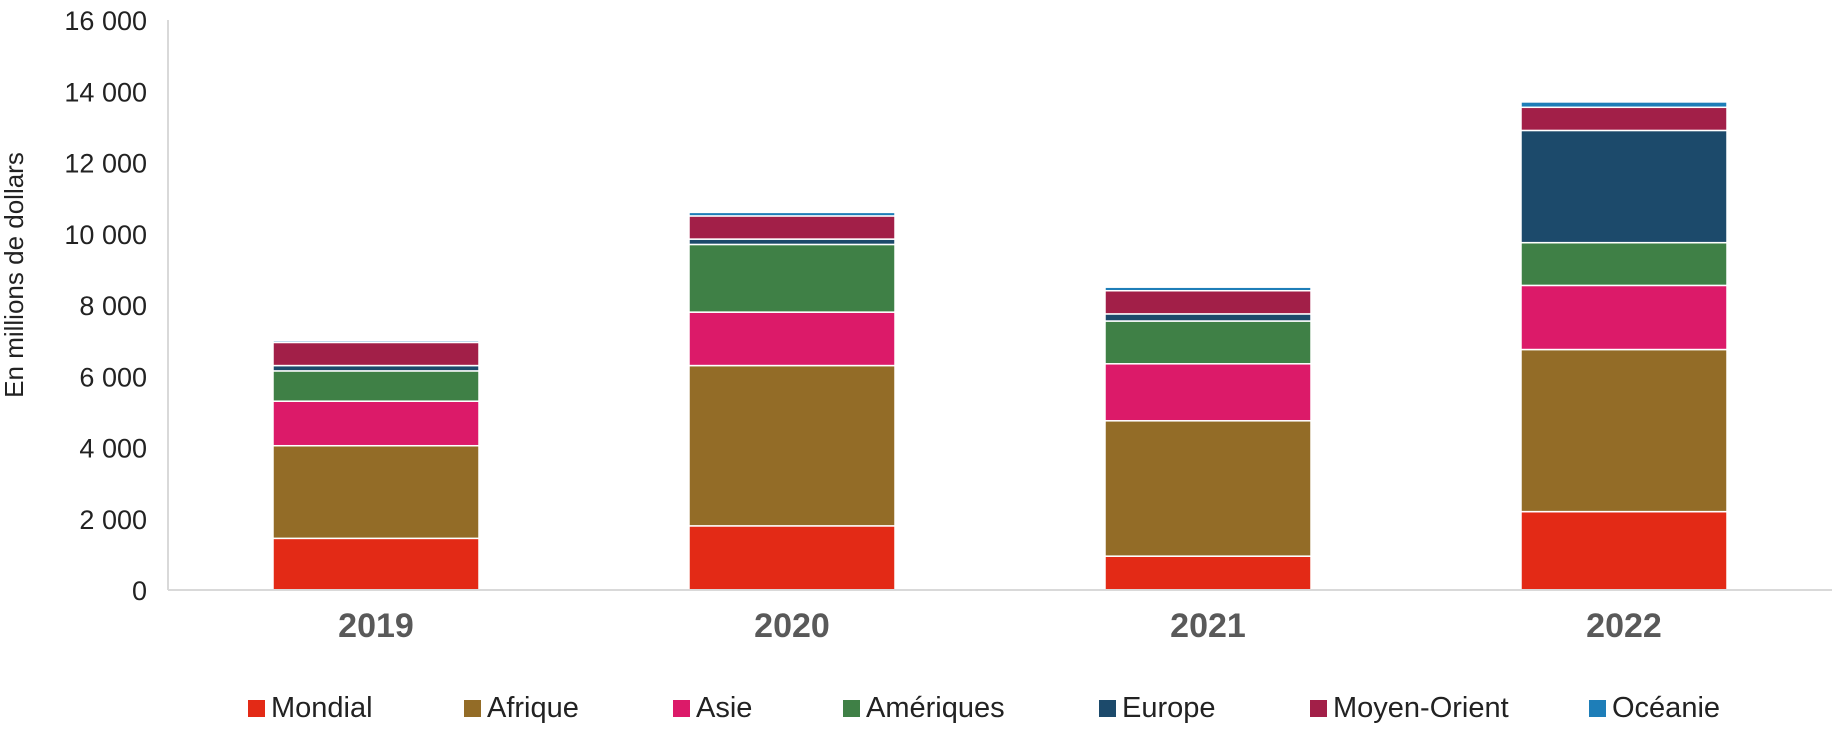  I want to click on legend-item: Asie, so click(712, 708).